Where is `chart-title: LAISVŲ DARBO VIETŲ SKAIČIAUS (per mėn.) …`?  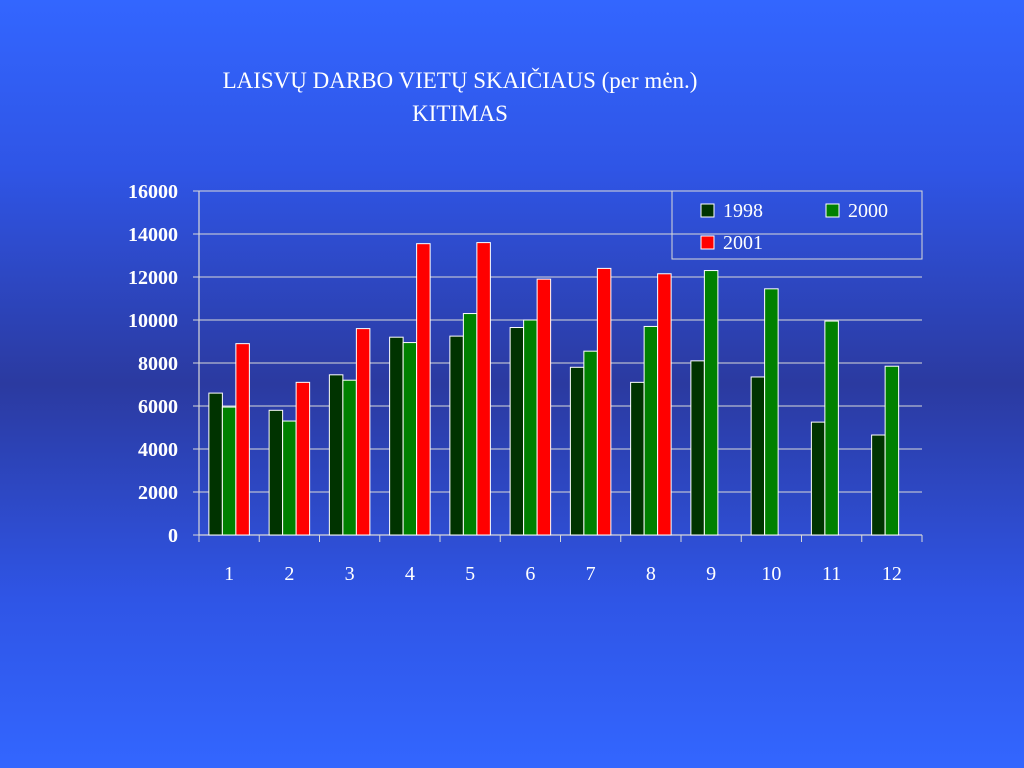
chart-title: LAISVŲ DARBO VIETŲ SKAIČIAUS (per mėn.) … is located at coordinates (460, 97).